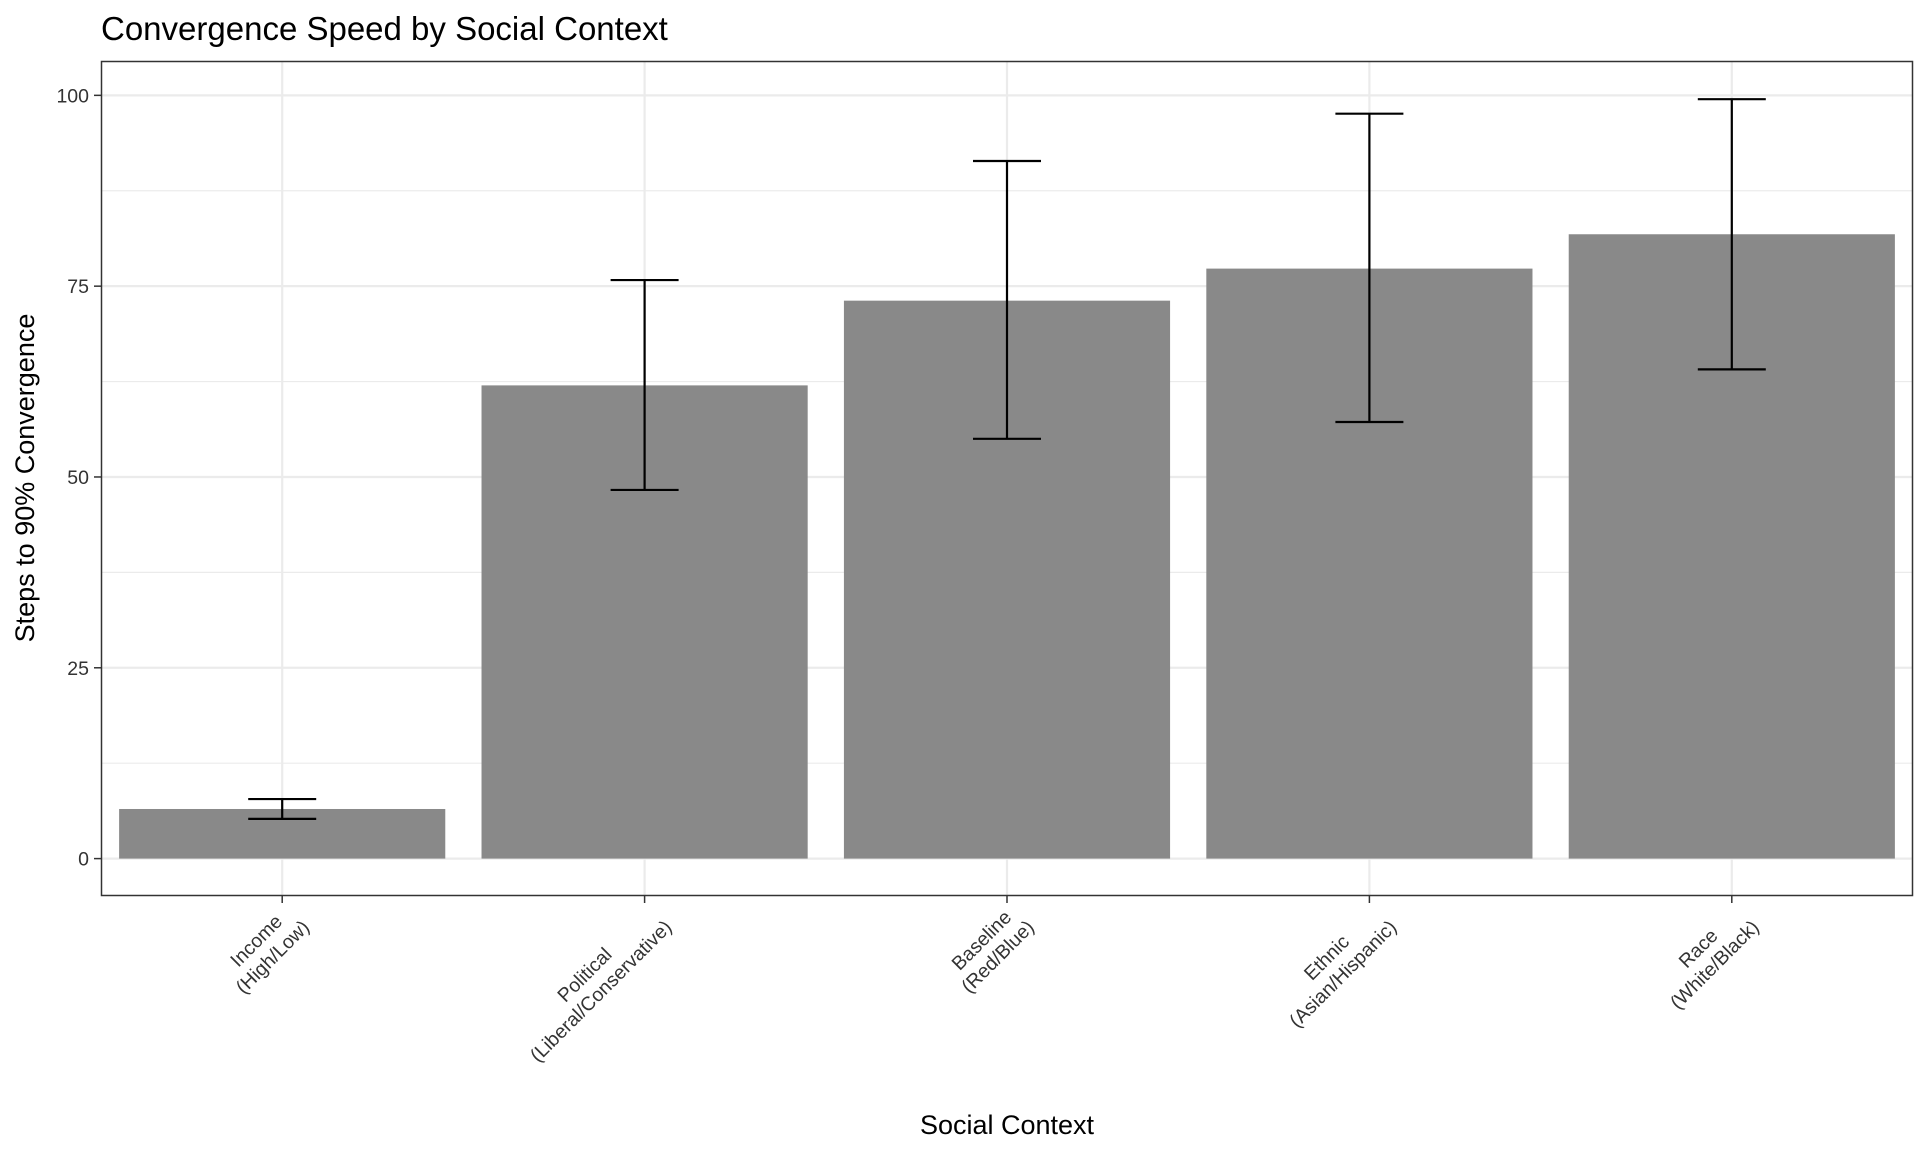  I want to click on chart-title: Convergence Speed by Social Context, so click(384, 28).